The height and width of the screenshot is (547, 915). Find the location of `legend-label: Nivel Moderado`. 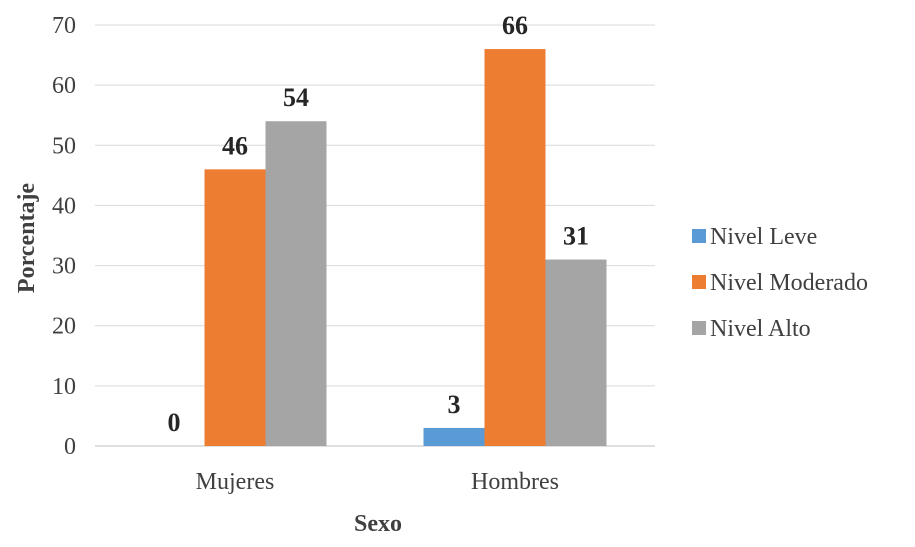

legend-label: Nivel Moderado is located at coordinates (789, 283).